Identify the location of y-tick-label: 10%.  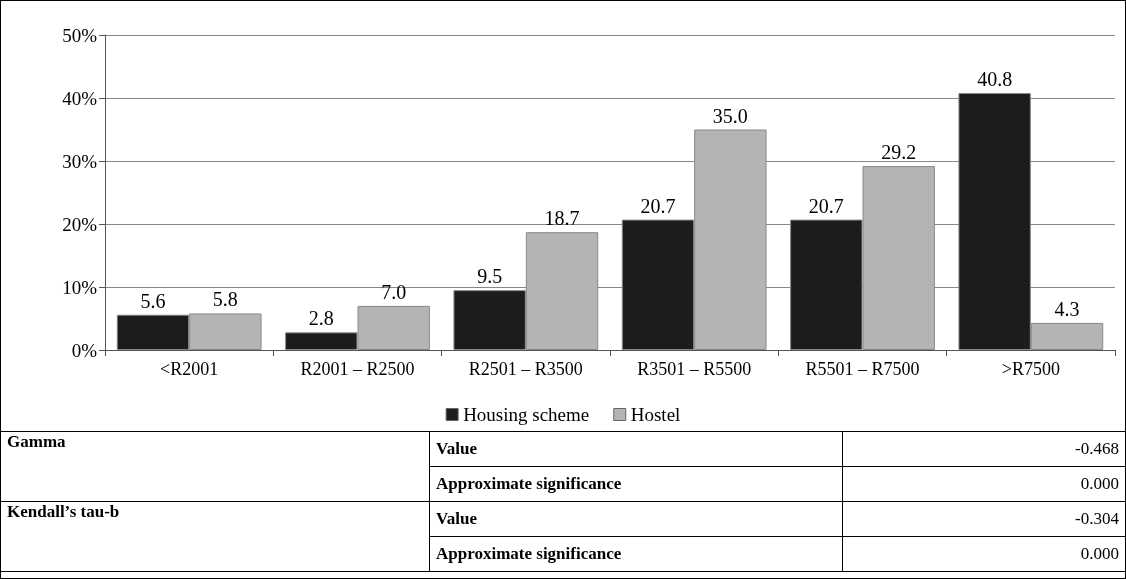
(80, 287).